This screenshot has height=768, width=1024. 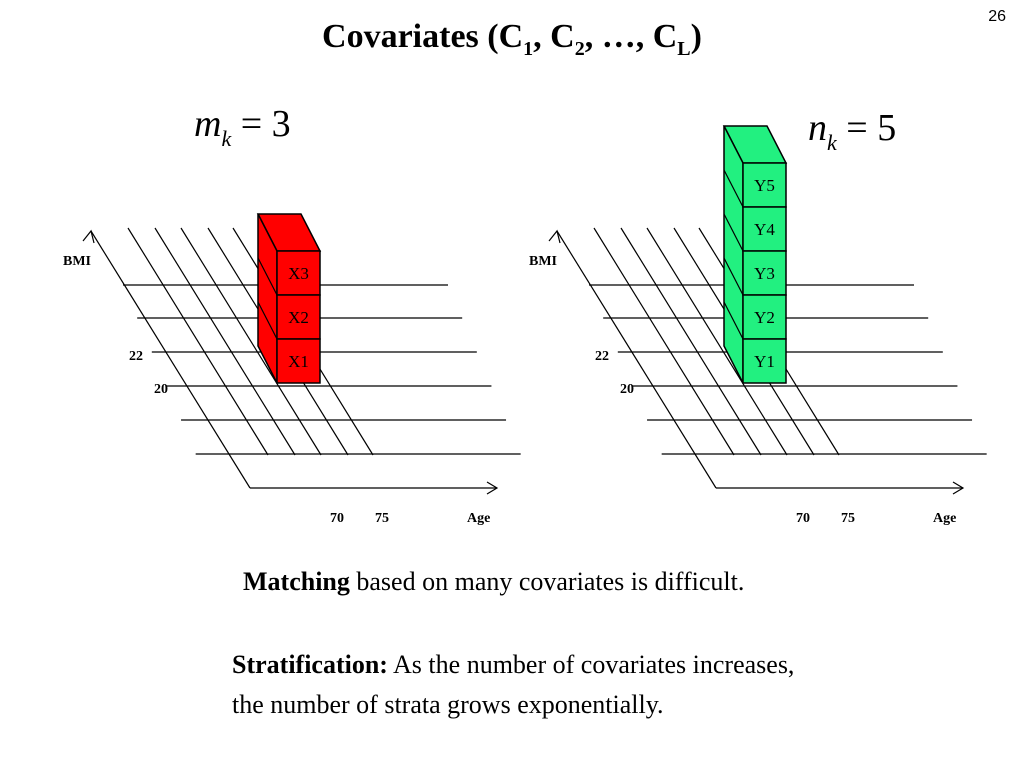 I want to click on formula-n-k: nk = 5, so click(x=852, y=131).